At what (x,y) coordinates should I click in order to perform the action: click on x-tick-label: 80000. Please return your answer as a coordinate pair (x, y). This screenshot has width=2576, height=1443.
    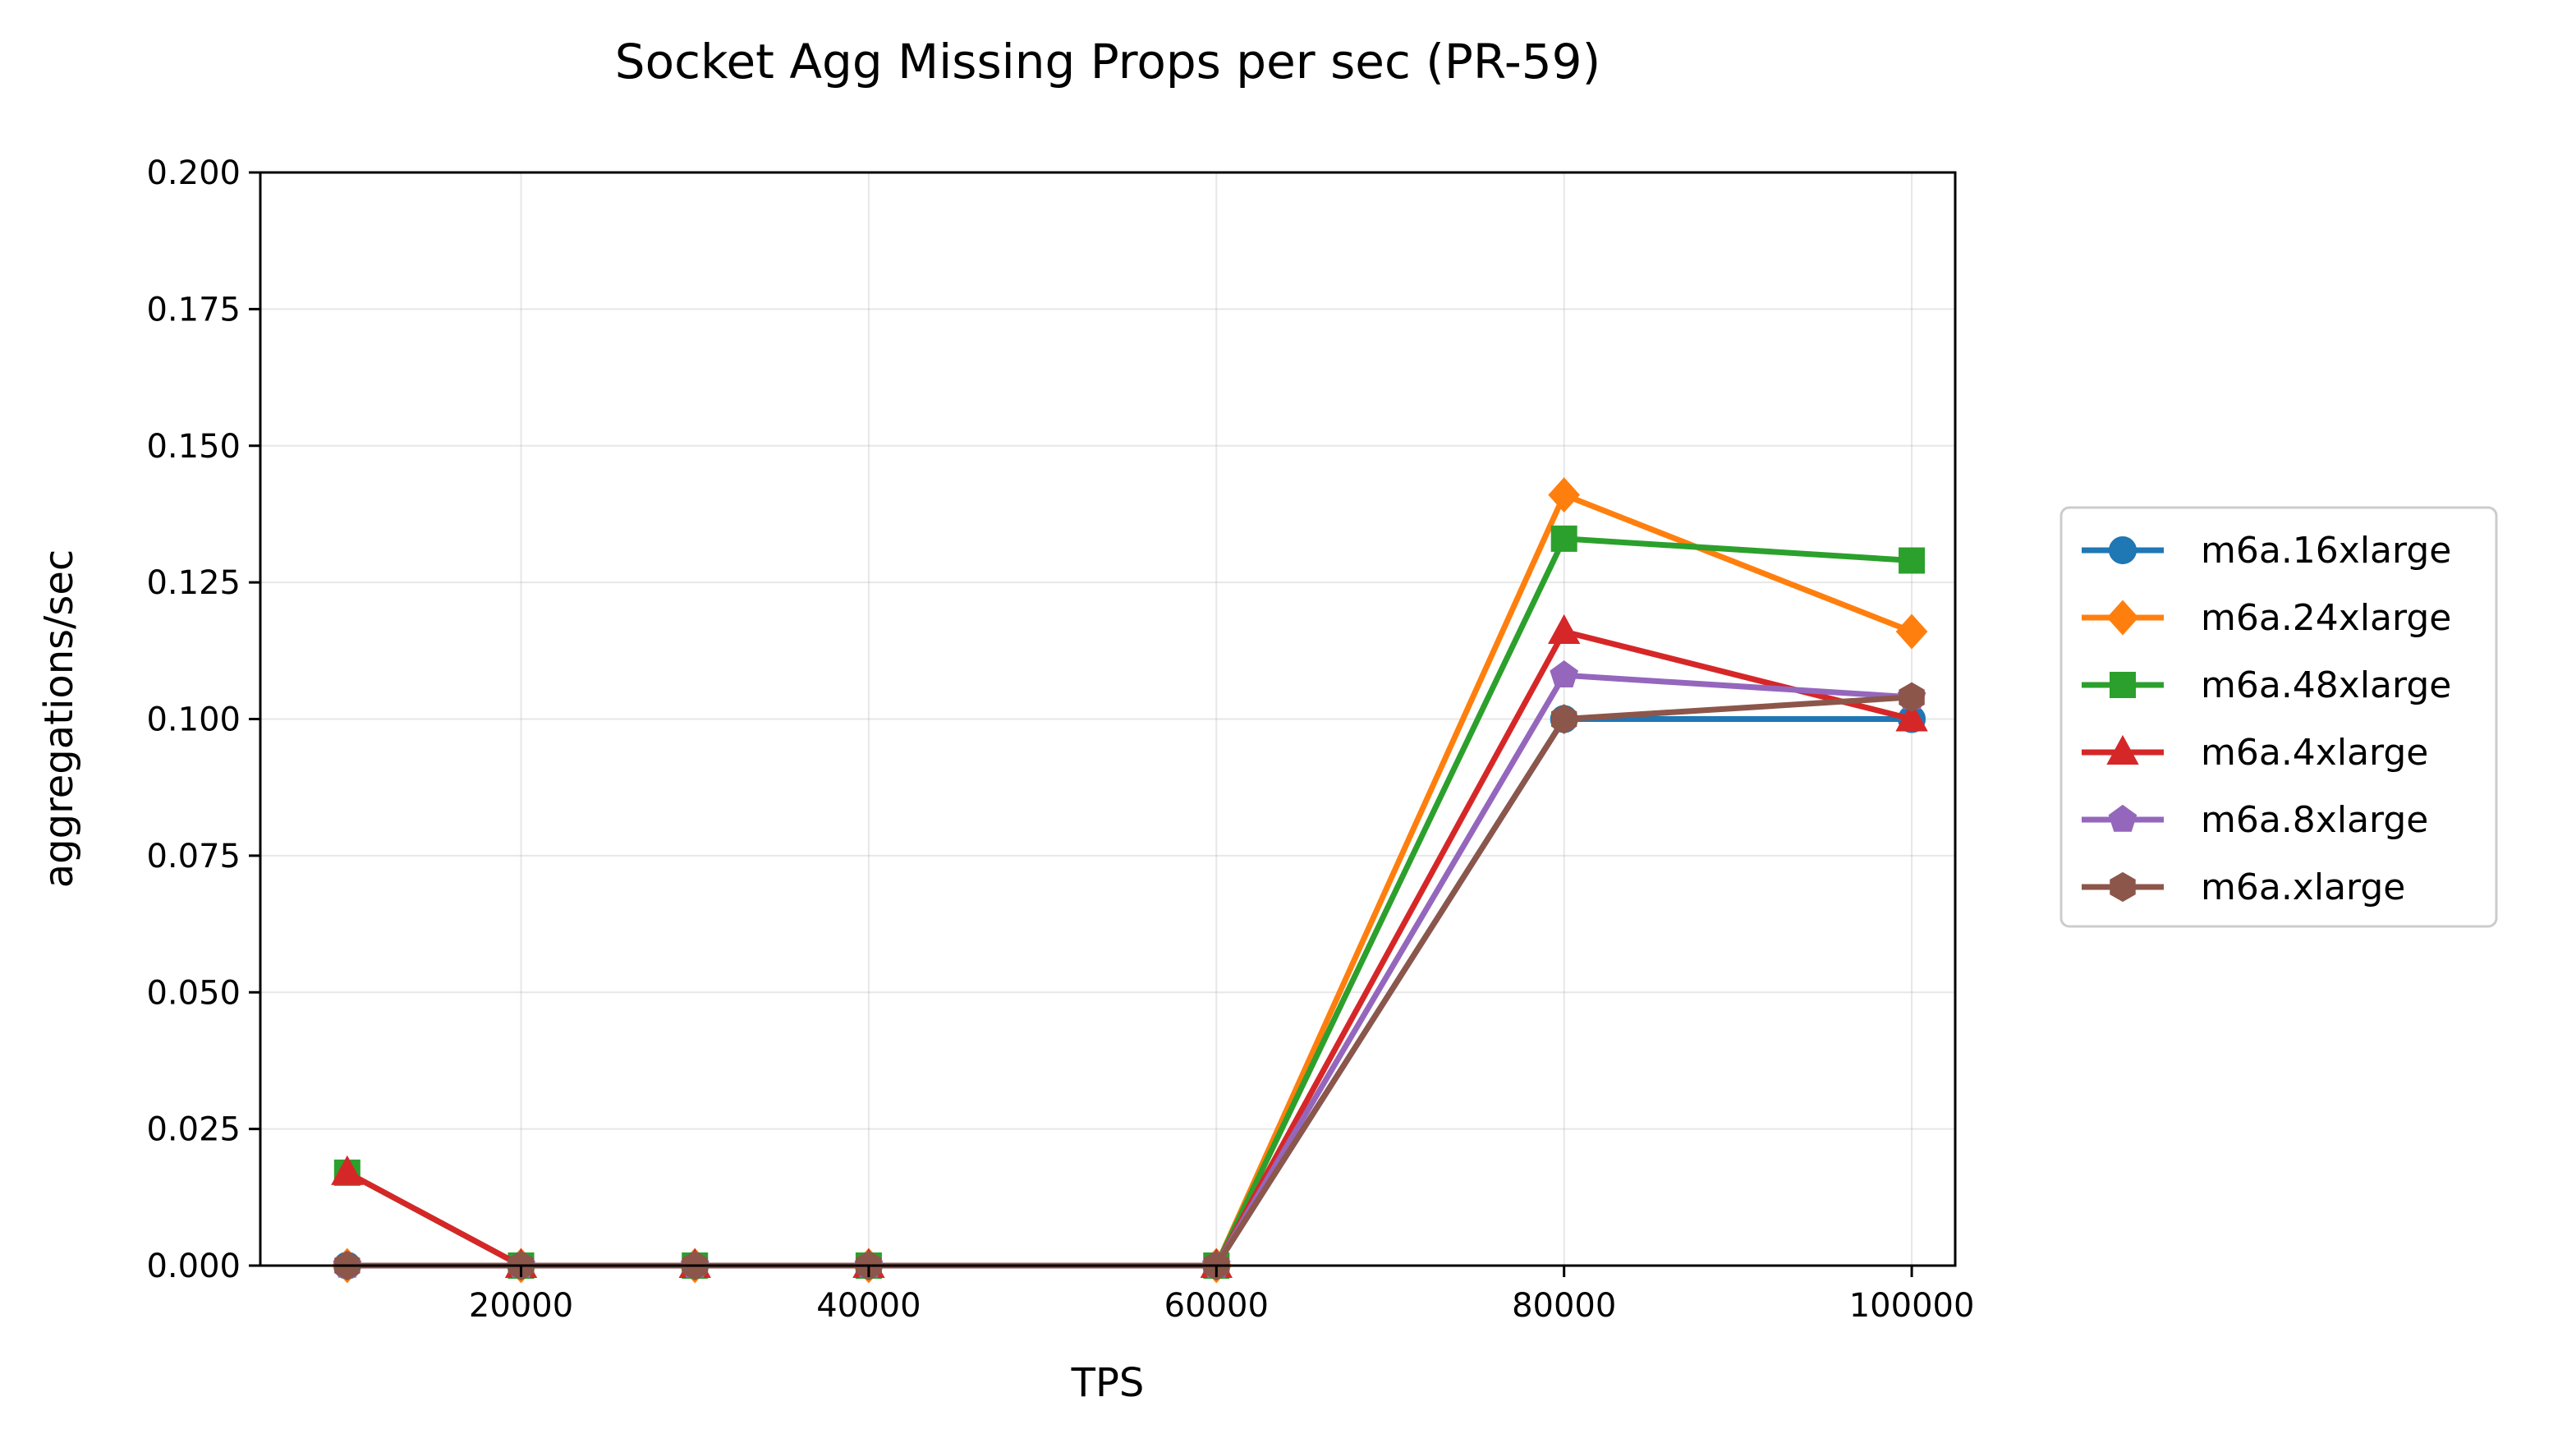
    Looking at the image, I should click on (1564, 1306).